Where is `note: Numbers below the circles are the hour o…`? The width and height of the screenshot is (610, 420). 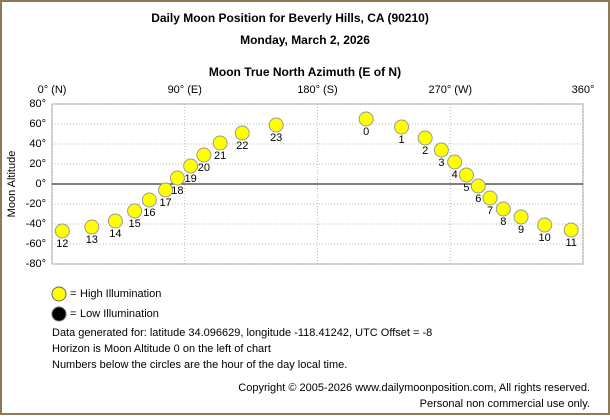
note: Numbers below the circles are the hour o… is located at coordinates (199, 365).